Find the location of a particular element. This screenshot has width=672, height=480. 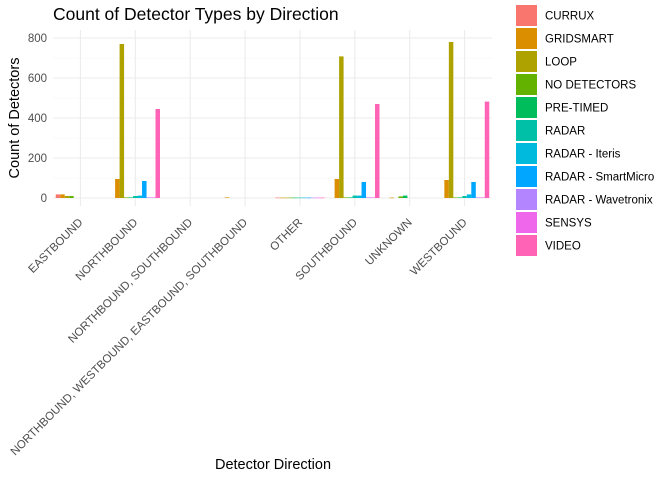

legend-label: RADAR - SmartMicro is located at coordinates (599, 178).